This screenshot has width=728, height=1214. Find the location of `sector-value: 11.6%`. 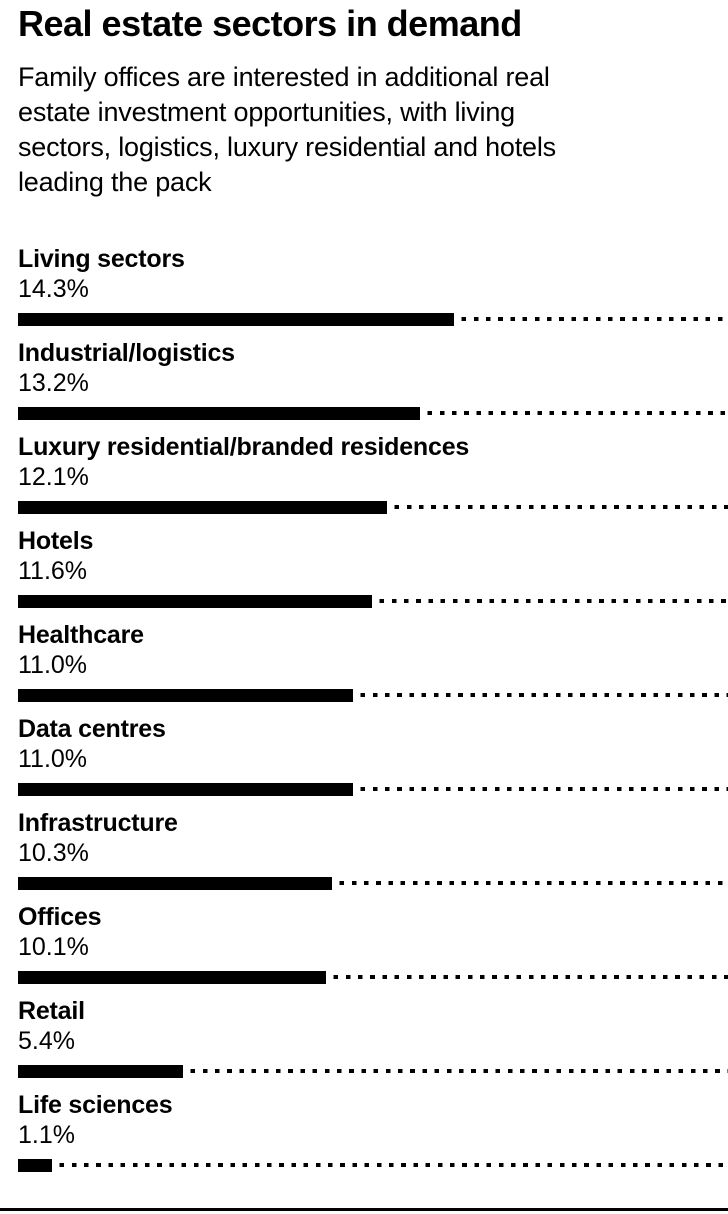

sector-value: 11.6% is located at coordinates (53, 571).